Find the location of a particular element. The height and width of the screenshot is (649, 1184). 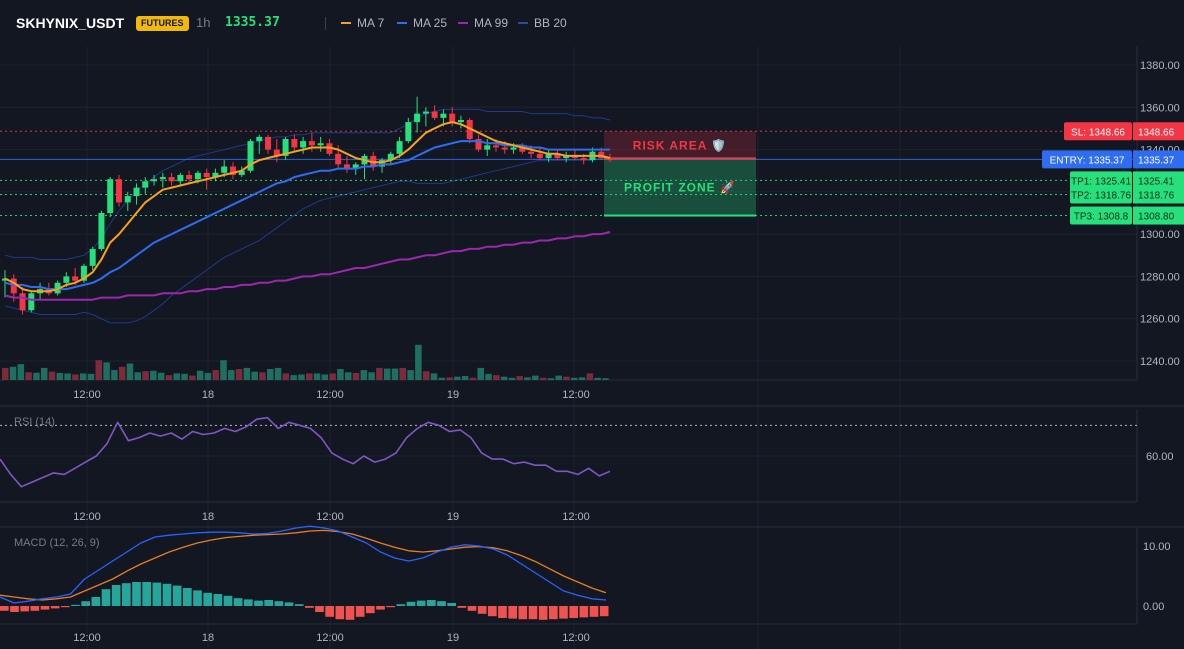

ma25-line is located at coordinates (307, 215).